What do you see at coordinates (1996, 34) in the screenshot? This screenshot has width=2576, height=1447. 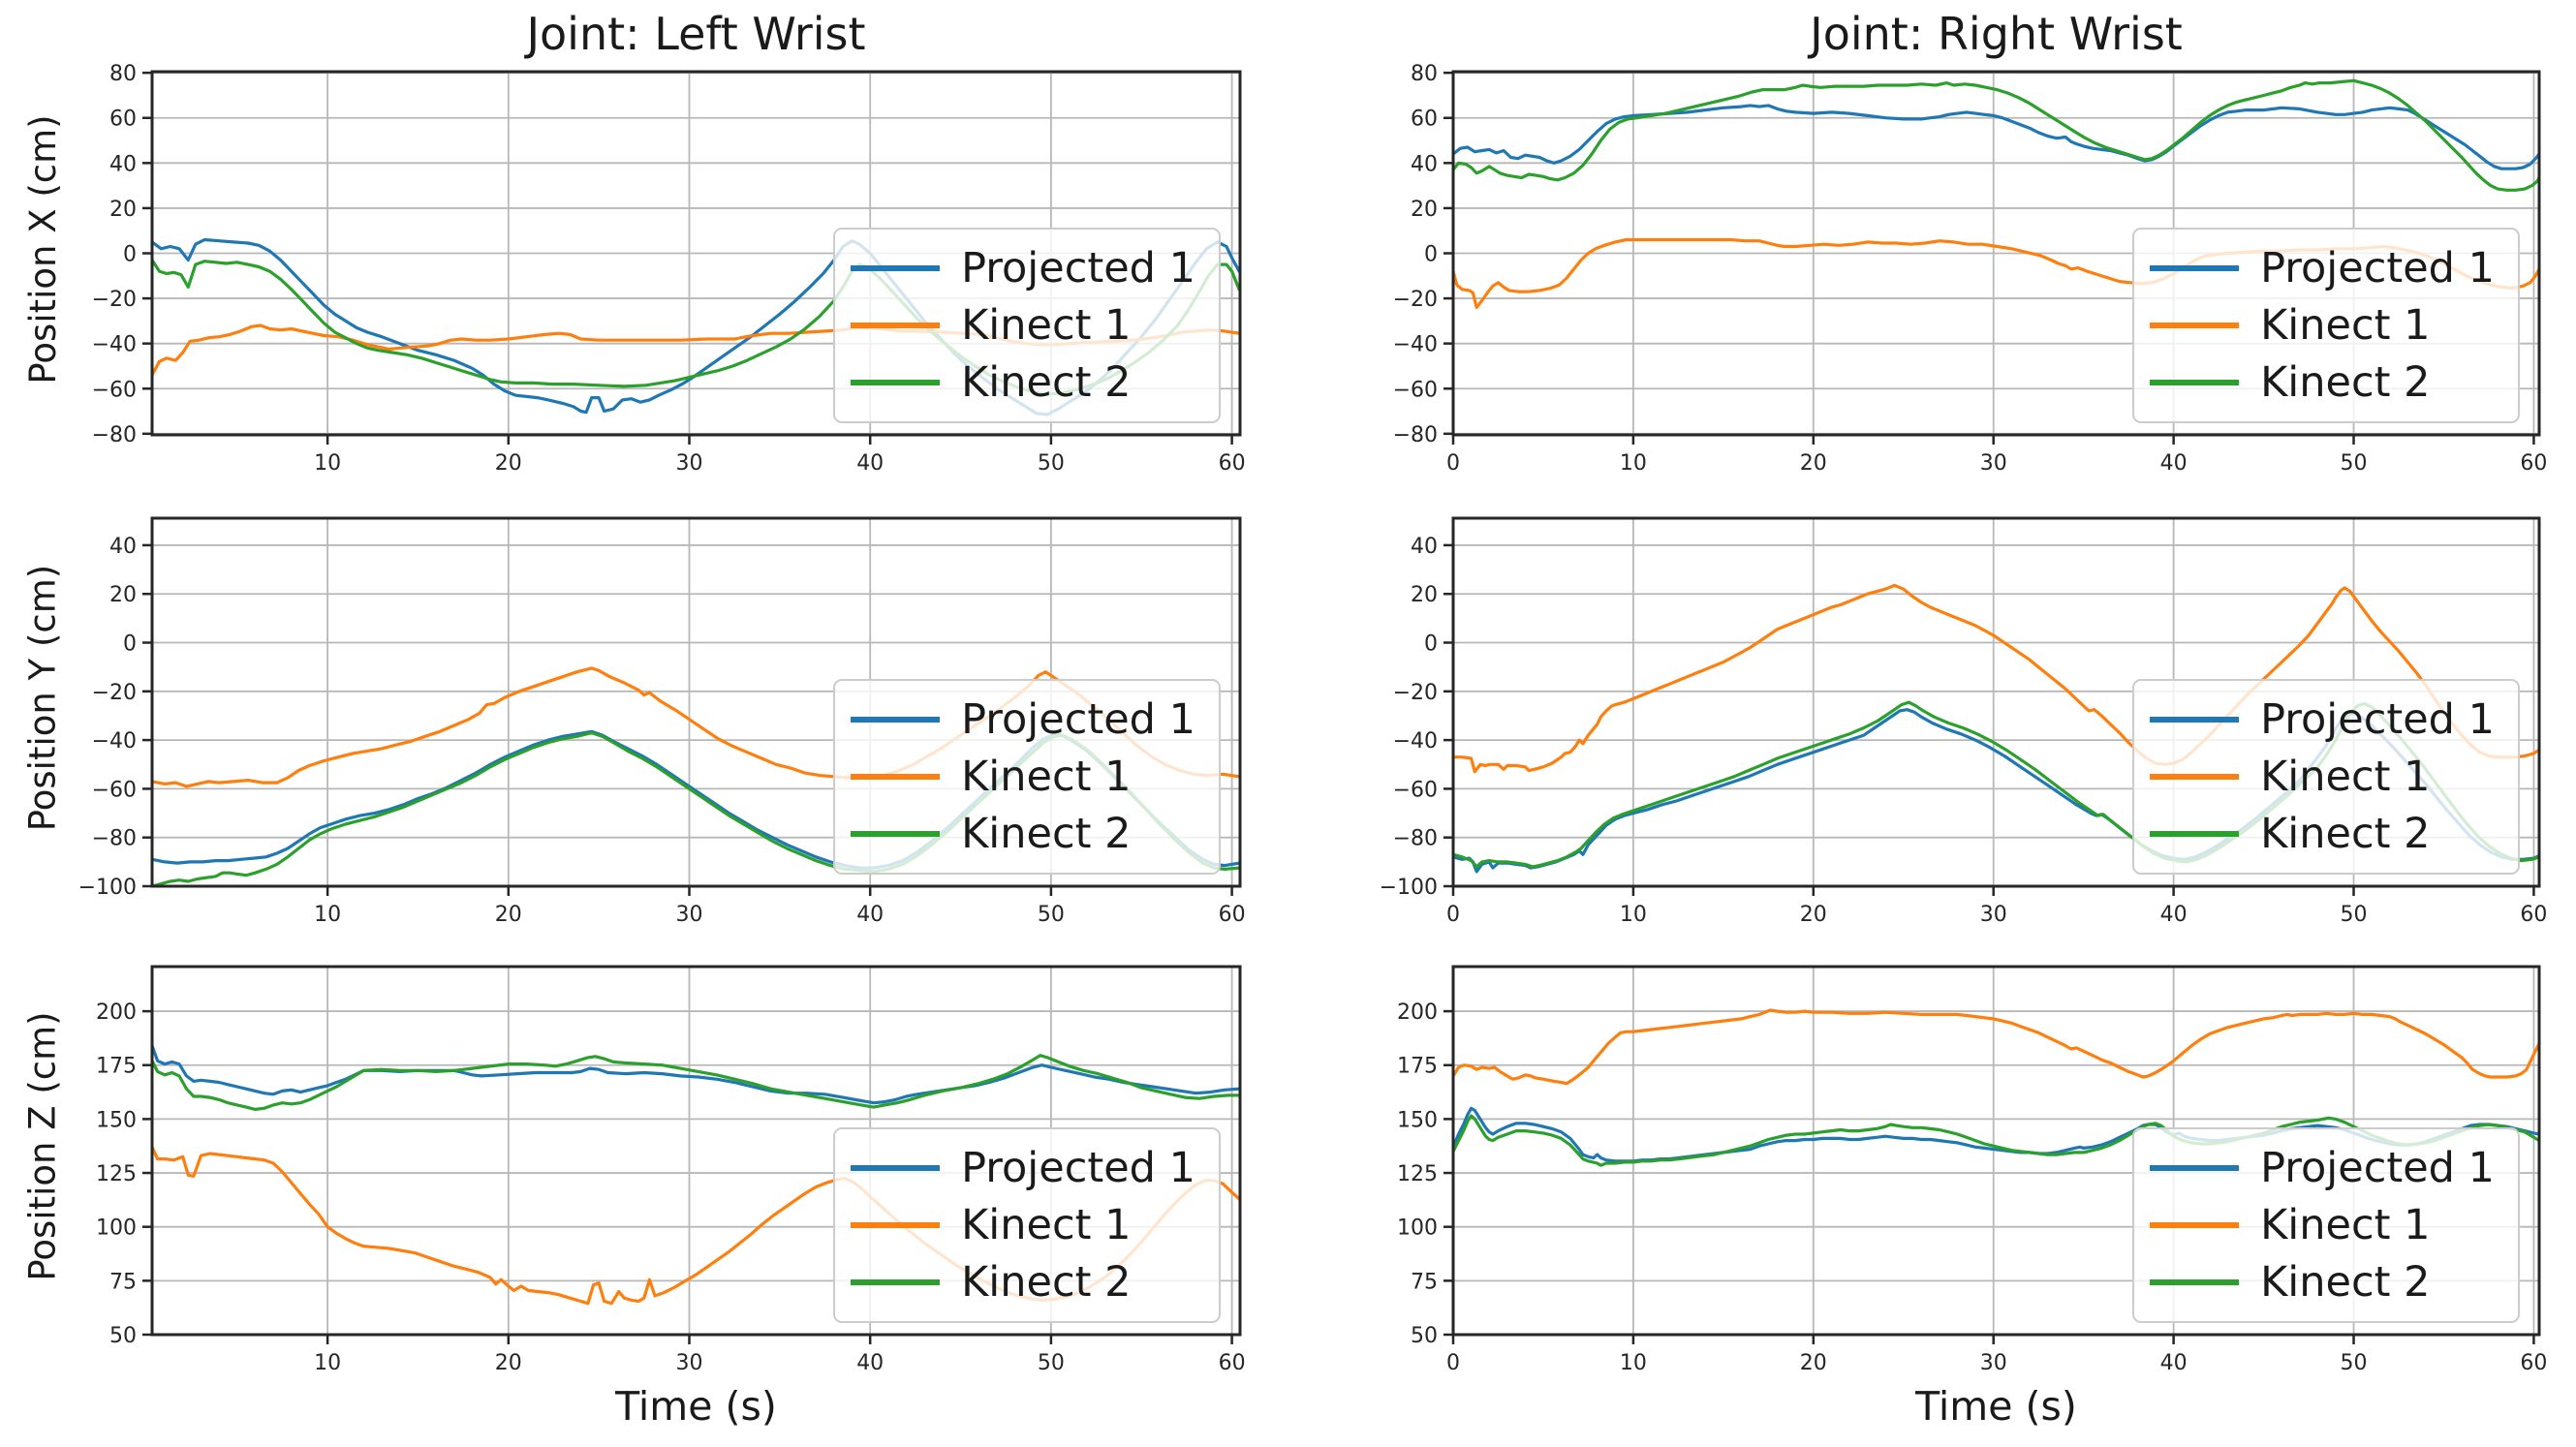 I see `chart-title-right-wrist: Joint: Right Wrist` at bounding box center [1996, 34].